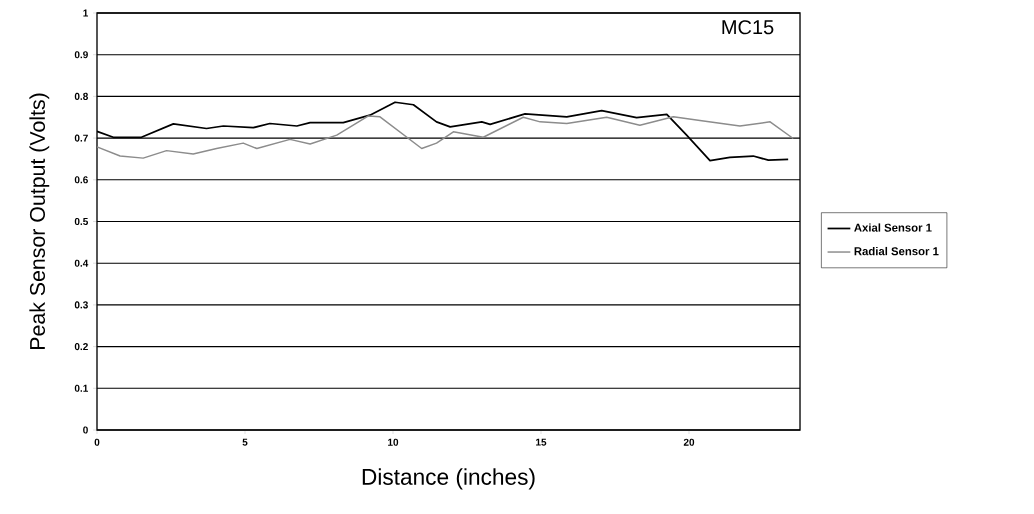  Describe the element at coordinates (39, 221) in the screenshot. I see `y-axis-title: Peak Sensor Output (Volts)` at that location.